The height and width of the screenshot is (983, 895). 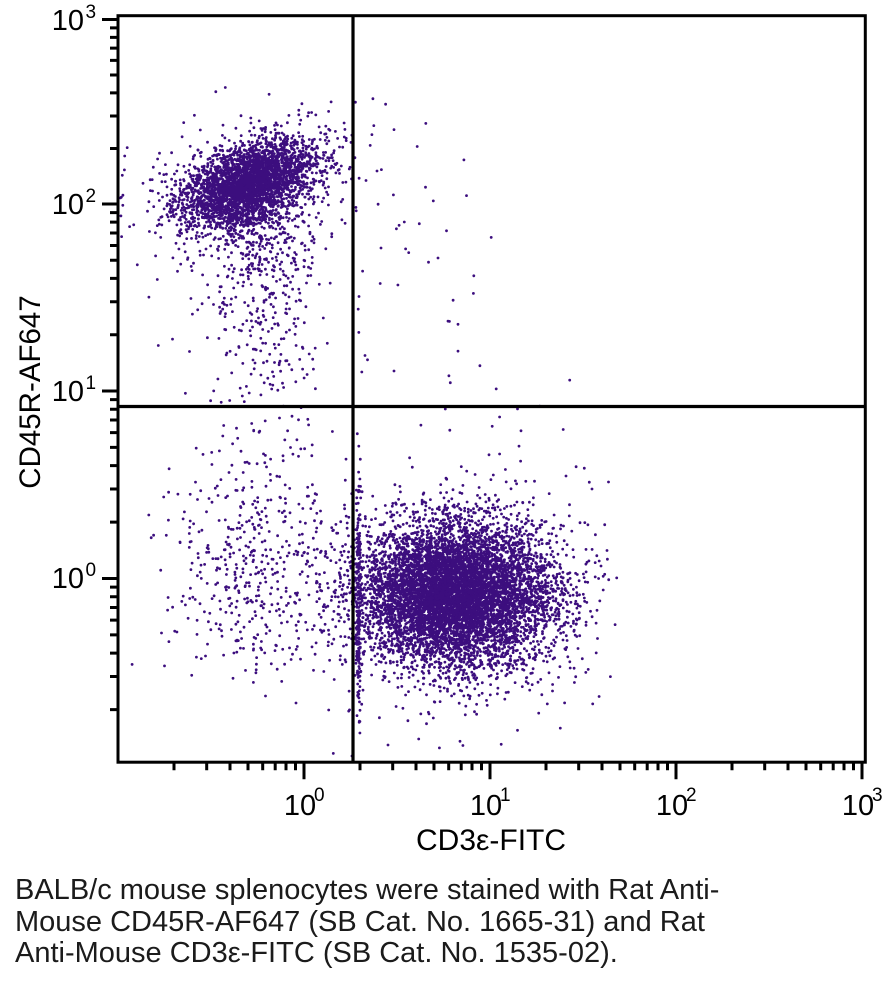 What do you see at coordinates (491, 840) in the screenshot?
I see `svg-text: CD3ε-FITC` at bounding box center [491, 840].